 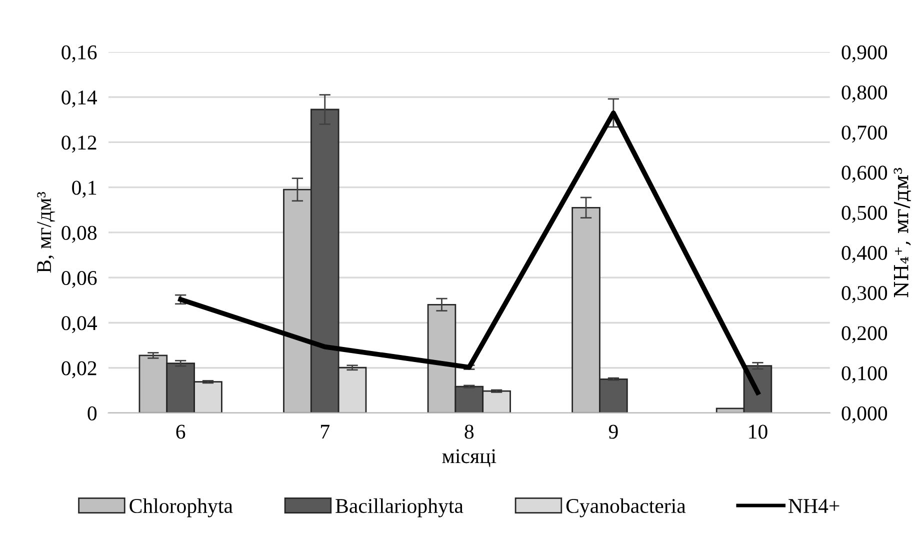 What do you see at coordinates (469, 458) in the screenshot?
I see `x-axis-title: місяці` at bounding box center [469, 458].